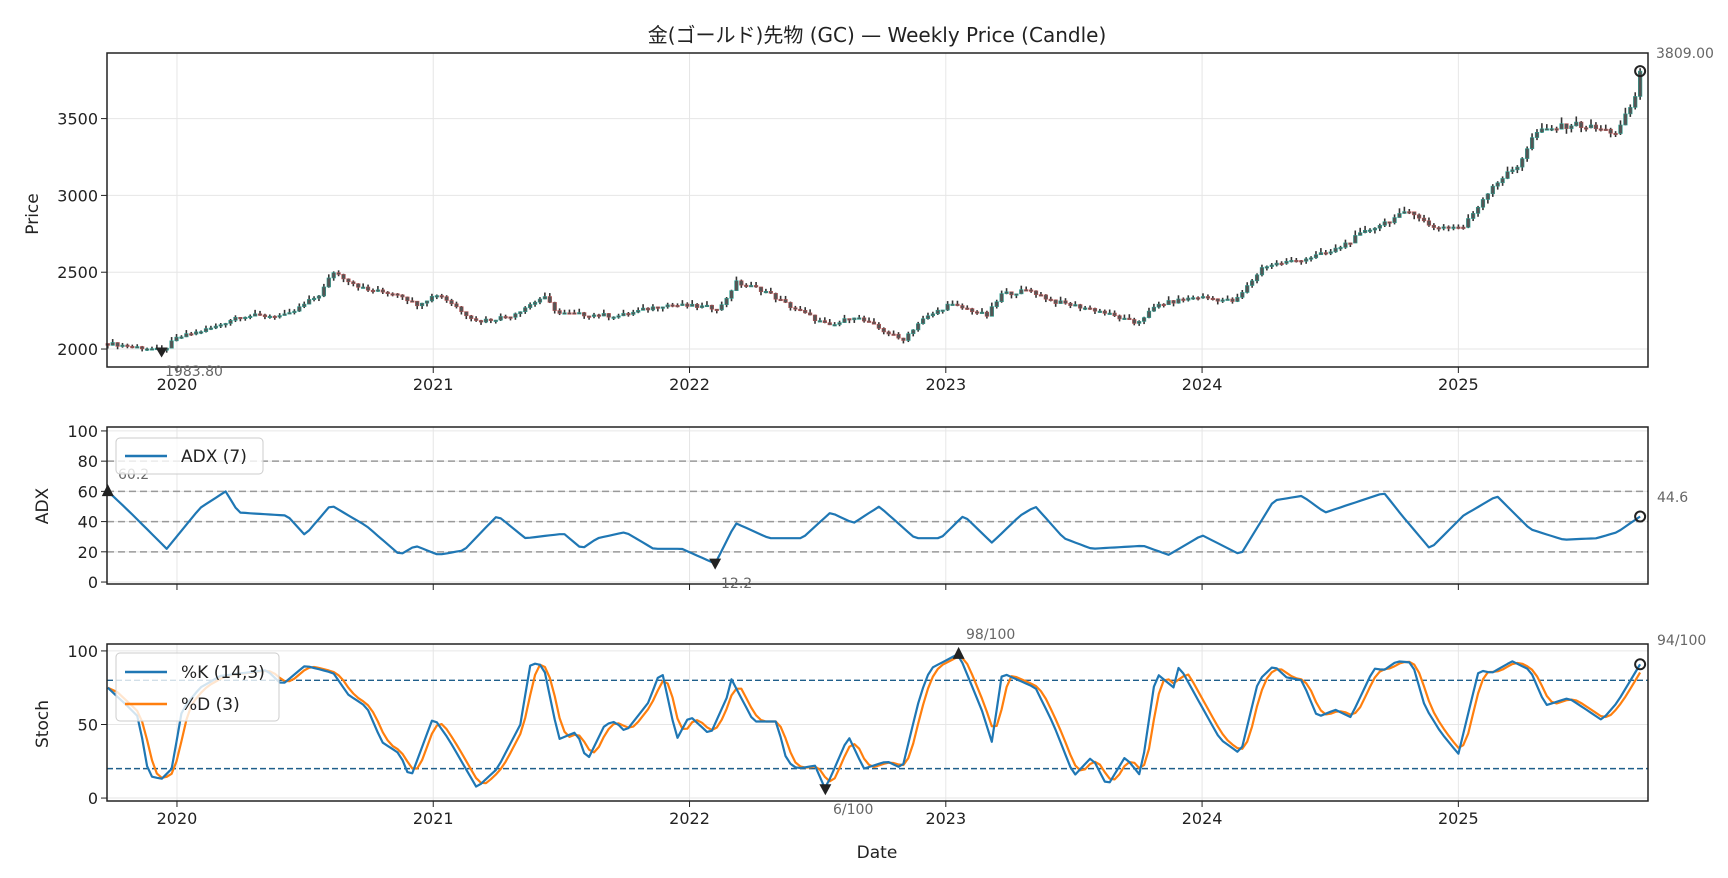  What do you see at coordinates (1458, 818) in the screenshot?
I see `x-tick-label: 2025` at bounding box center [1458, 818].